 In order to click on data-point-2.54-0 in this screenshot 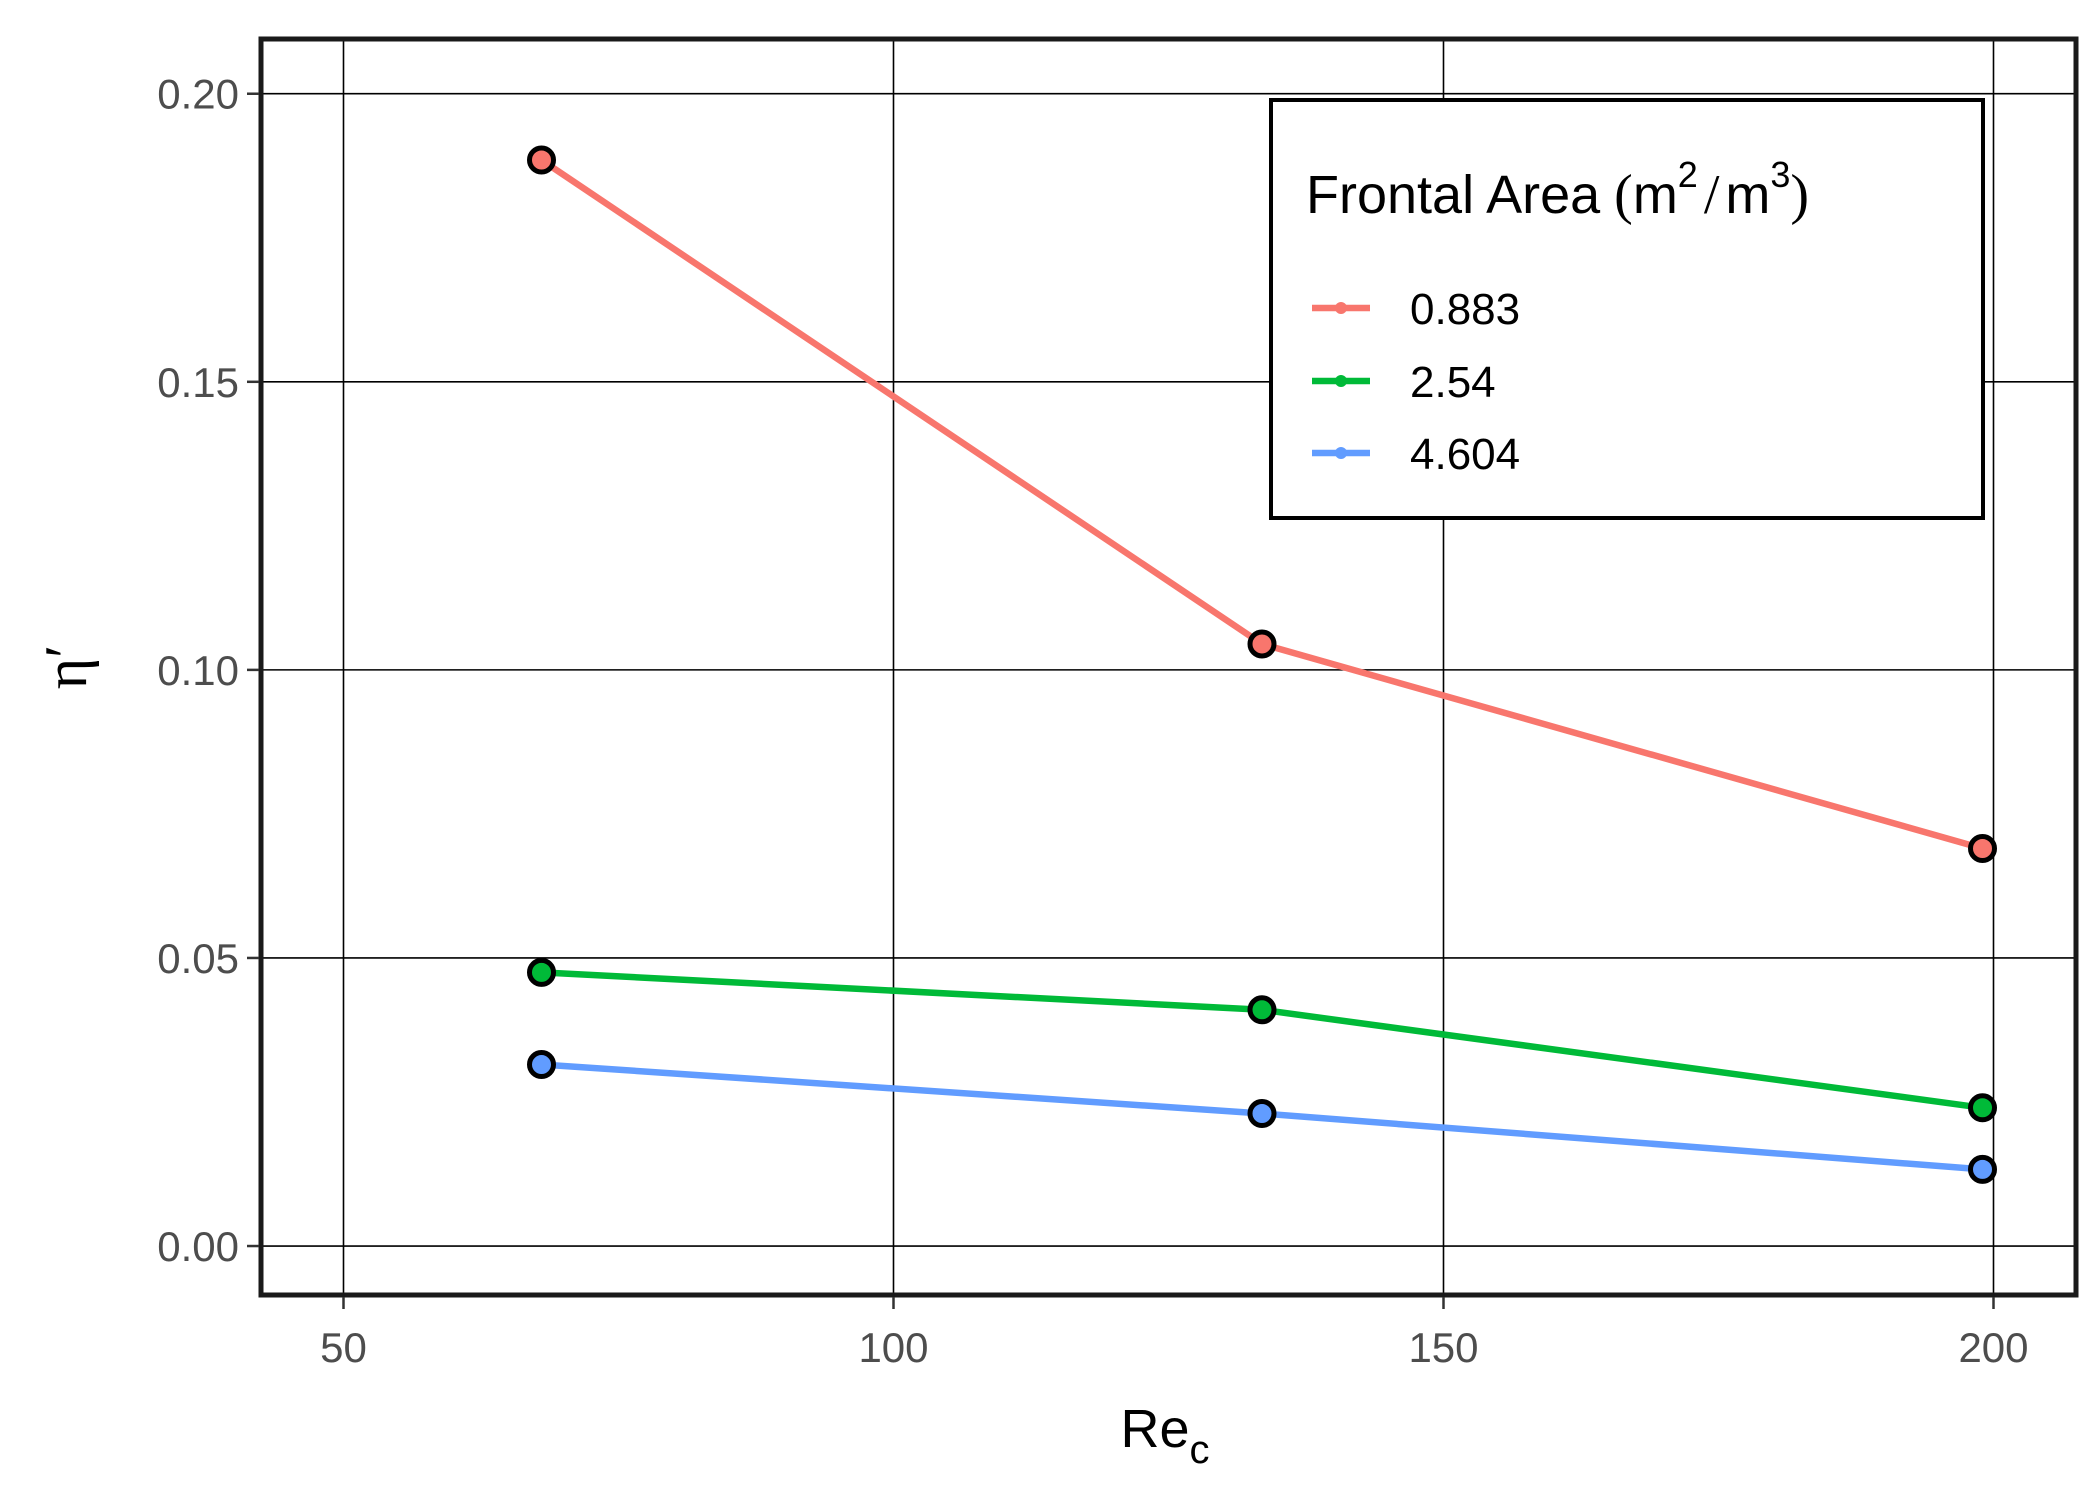, I will do `click(541, 972)`.